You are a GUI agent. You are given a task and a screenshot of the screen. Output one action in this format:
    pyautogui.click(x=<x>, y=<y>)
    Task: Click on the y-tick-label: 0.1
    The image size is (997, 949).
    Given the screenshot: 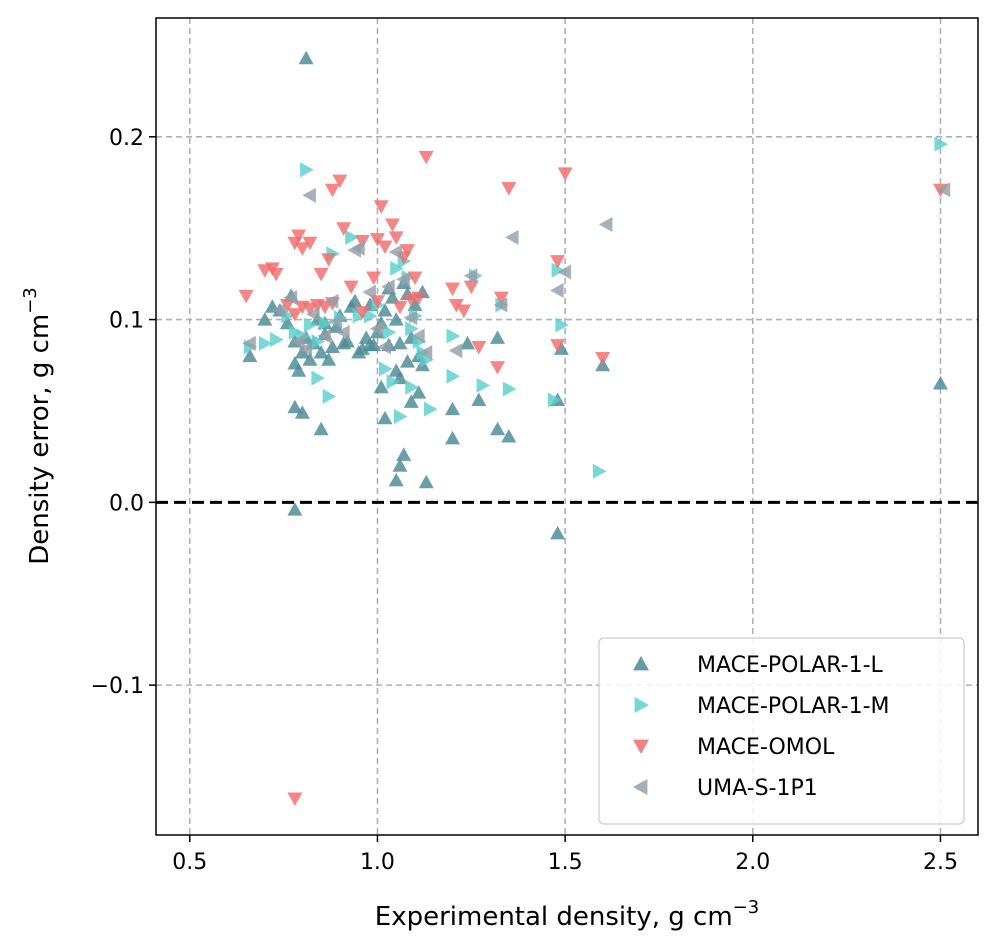 What is the action you would take?
    pyautogui.click(x=126, y=321)
    